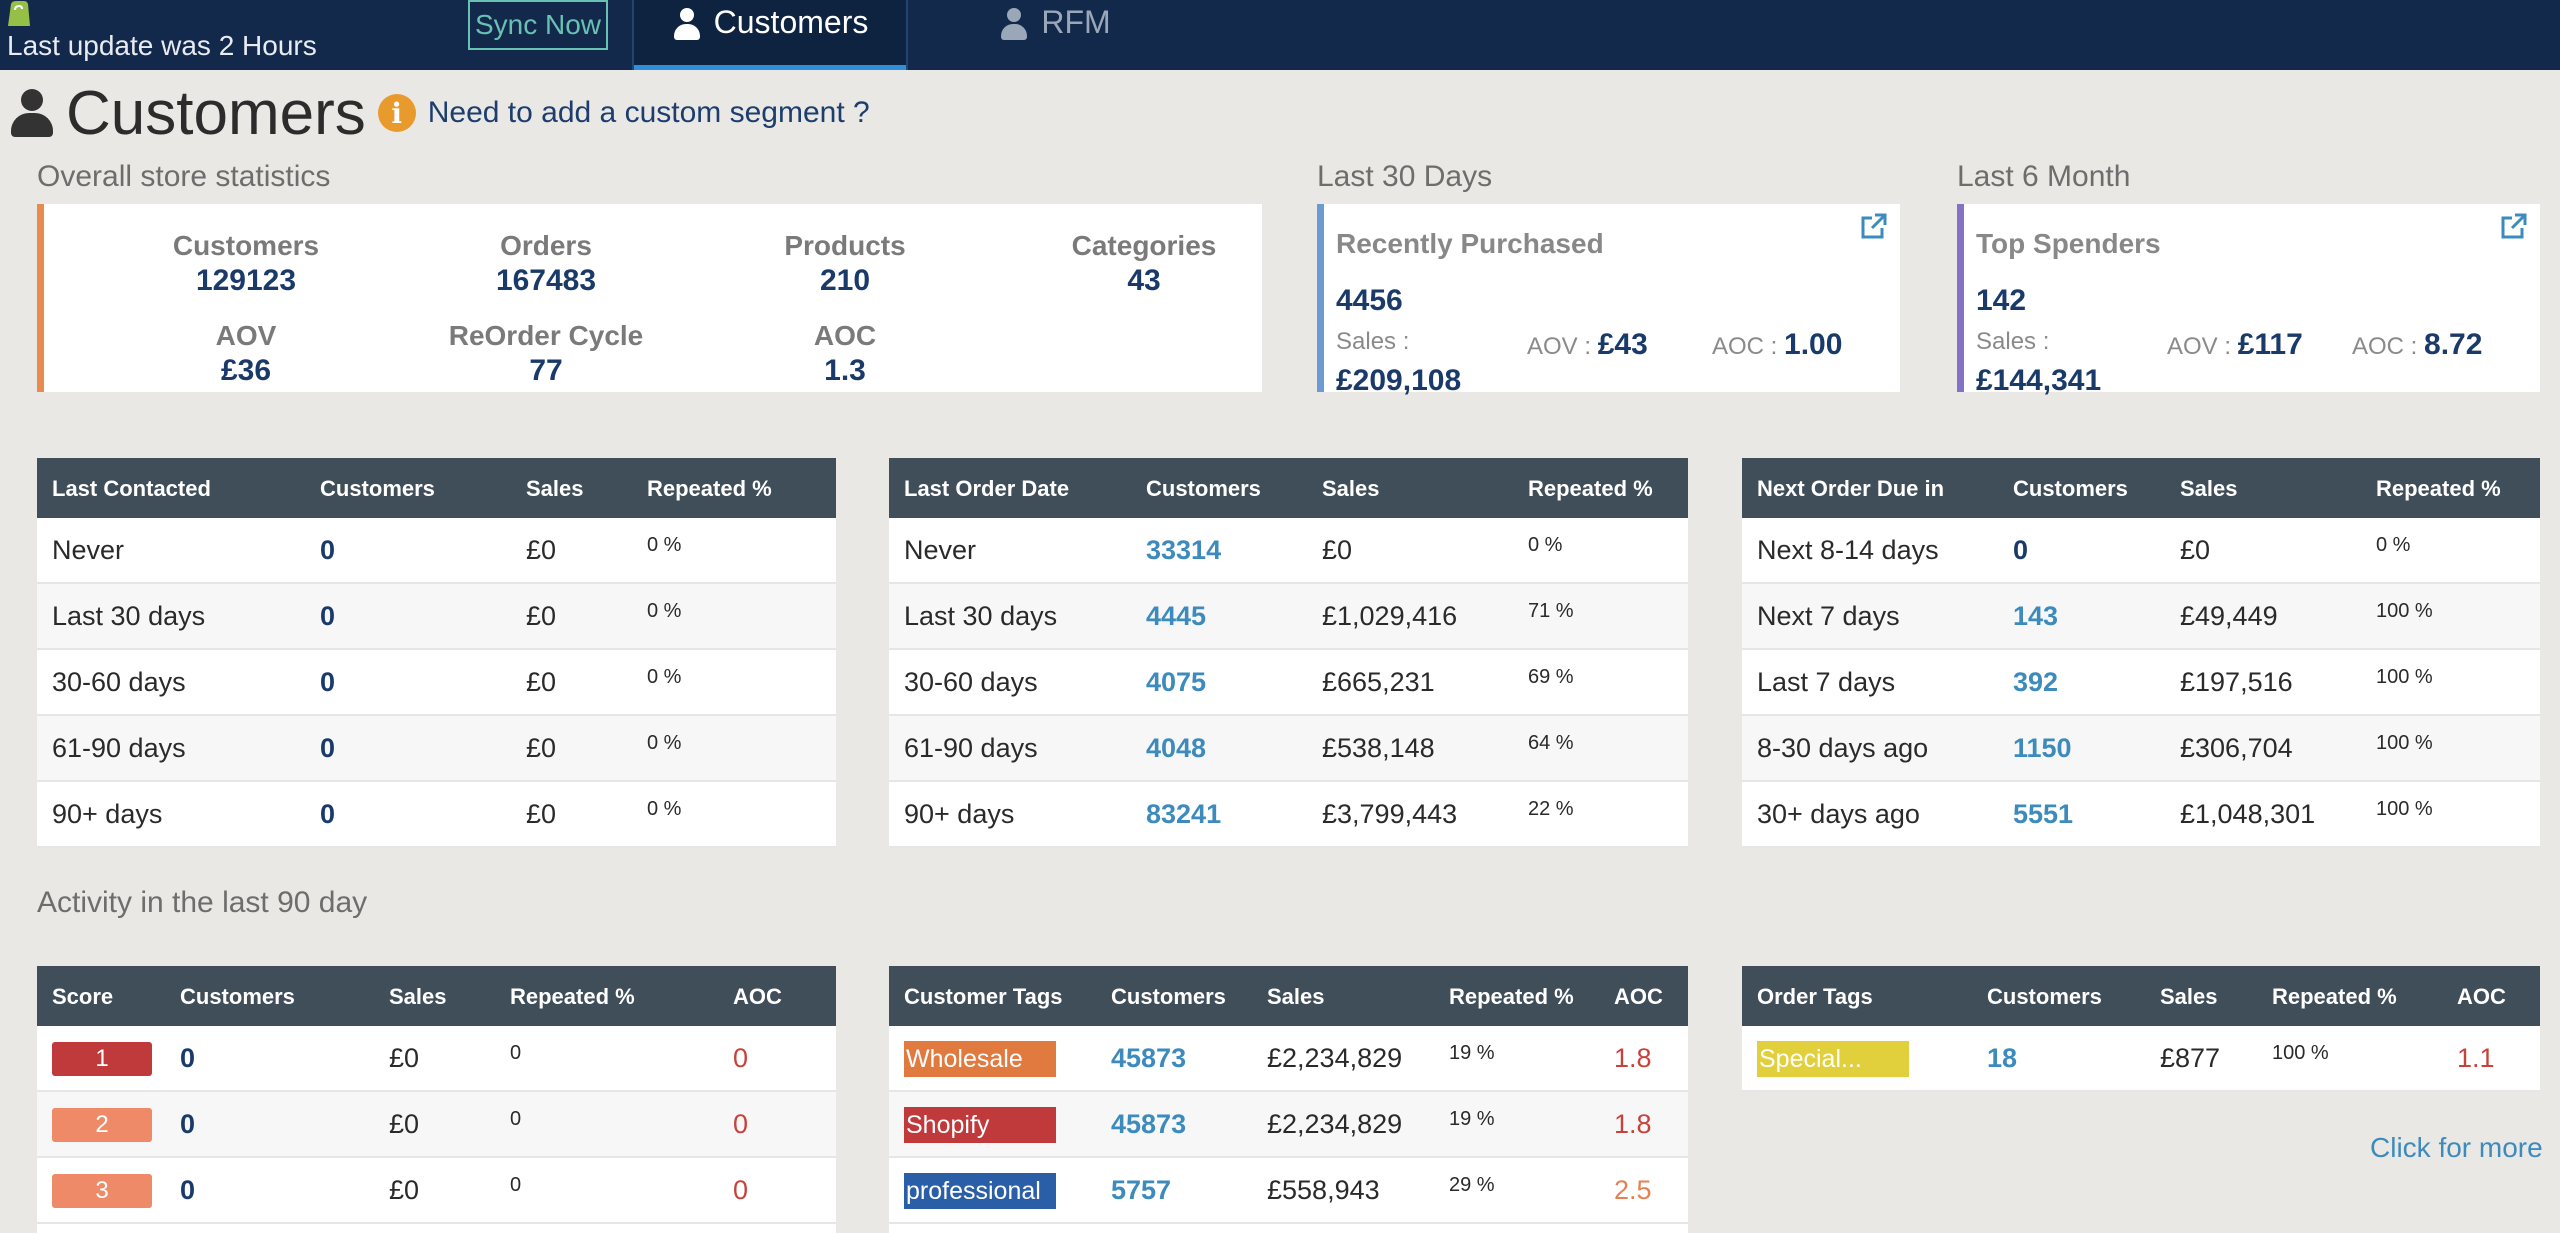 The image size is (2560, 1233). I want to click on customers-count: 33314, so click(1184, 550).